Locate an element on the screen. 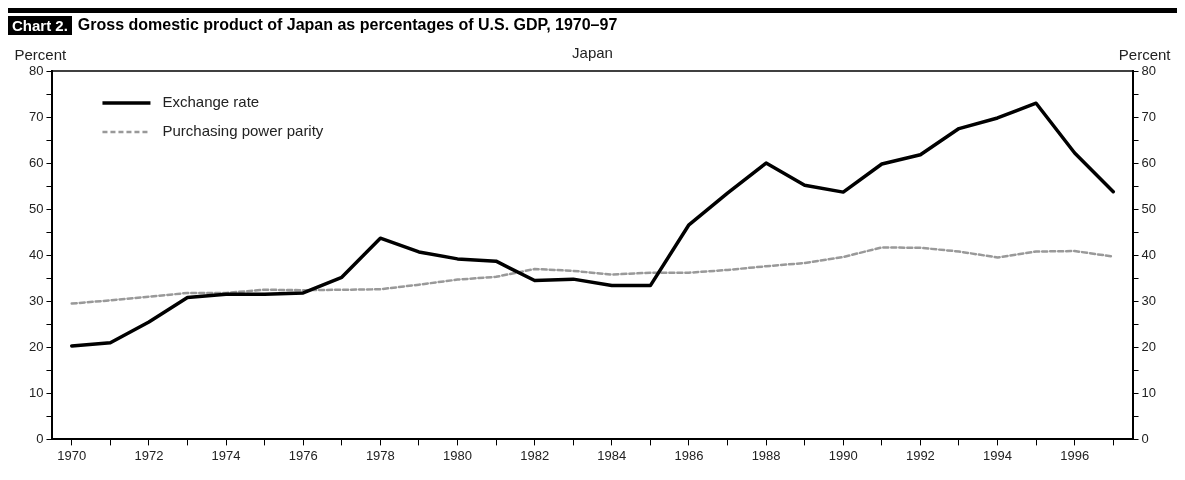  x-tick-label: 1990 is located at coordinates (843, 455).